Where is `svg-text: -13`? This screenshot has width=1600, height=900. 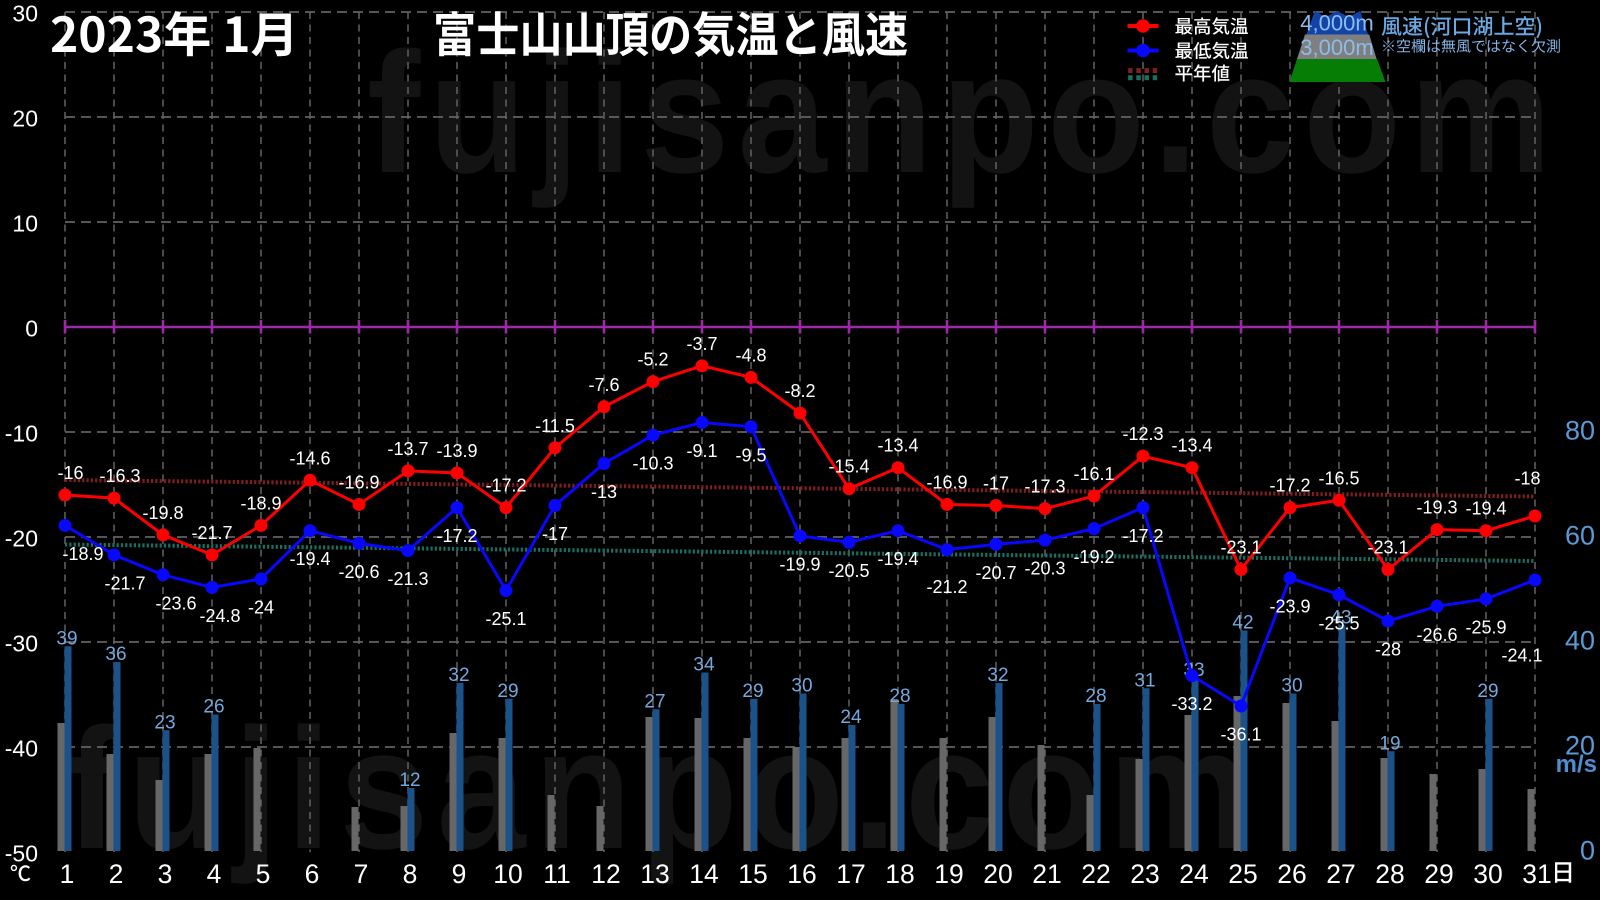 svg-text: -13 is located at coordinates (604, 492).